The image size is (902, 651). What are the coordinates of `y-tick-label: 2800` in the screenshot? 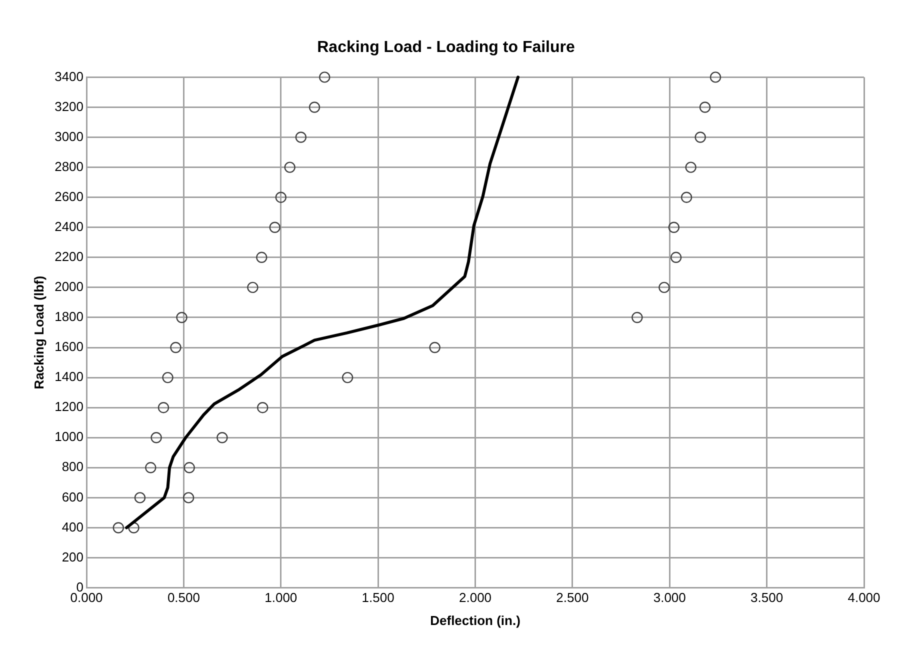 It's located at (69, 166).